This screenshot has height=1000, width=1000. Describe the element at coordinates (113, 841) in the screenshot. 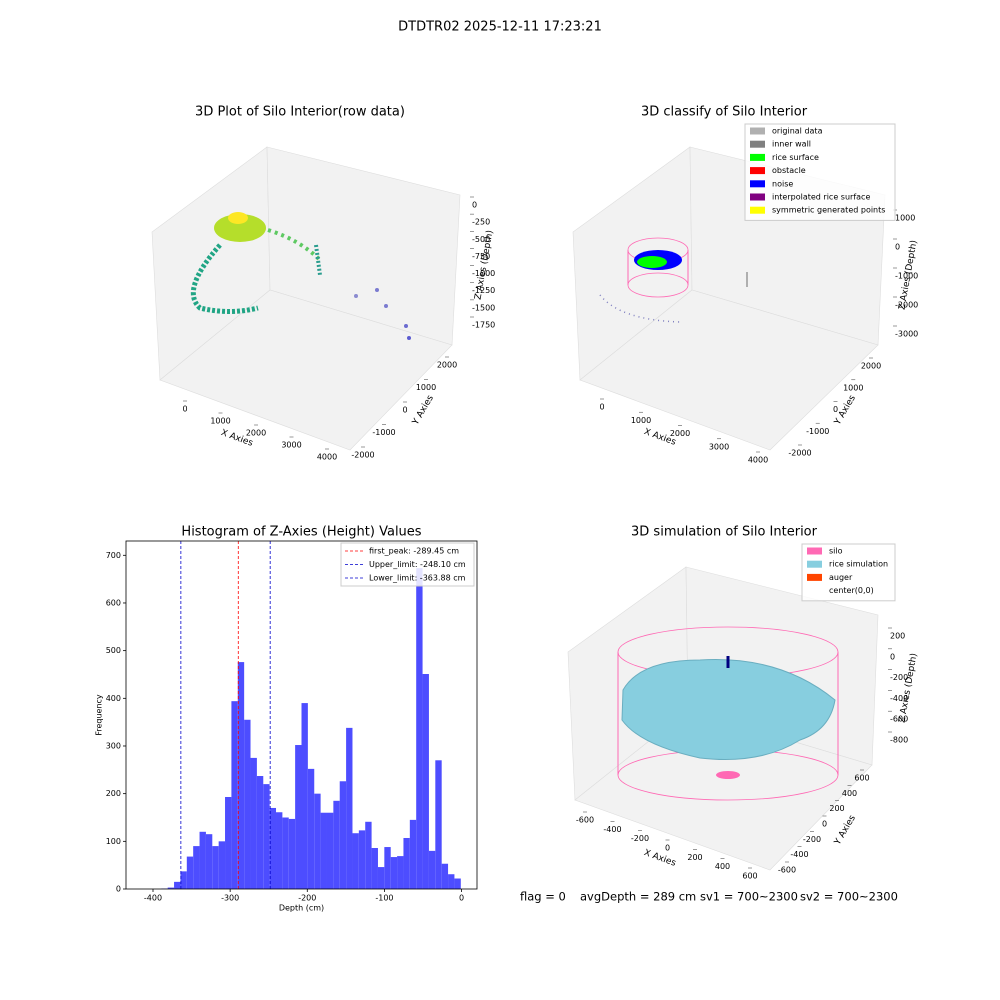

I see `y-tick-label: 100` at that location.